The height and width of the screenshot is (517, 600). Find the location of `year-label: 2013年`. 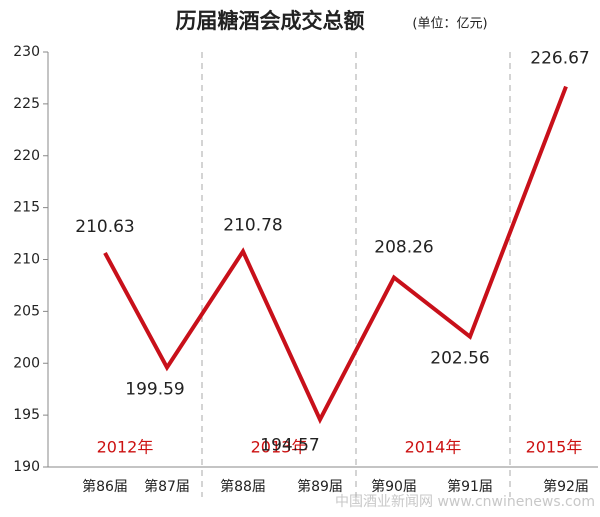

year-label: 2013年 is located at coordinates (279, 447).